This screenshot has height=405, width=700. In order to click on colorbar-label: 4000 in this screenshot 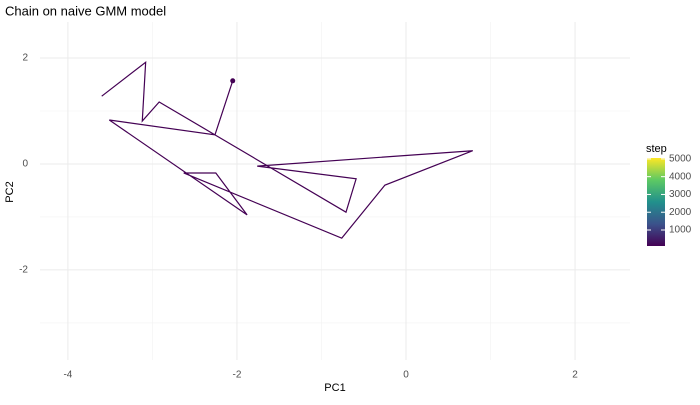, I will do `click(680, 176)`.